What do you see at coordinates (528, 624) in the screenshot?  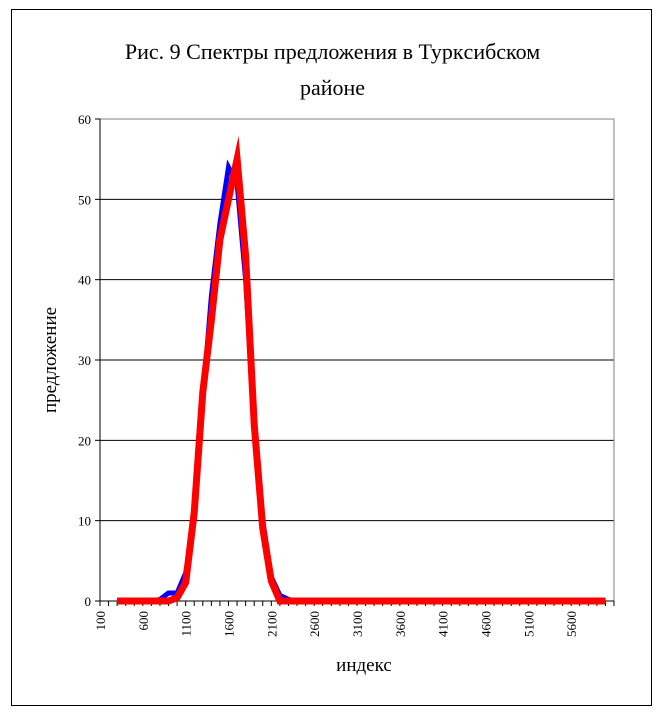 I see `x-tick-label-10: 5100` at bounding box center [528, 624].